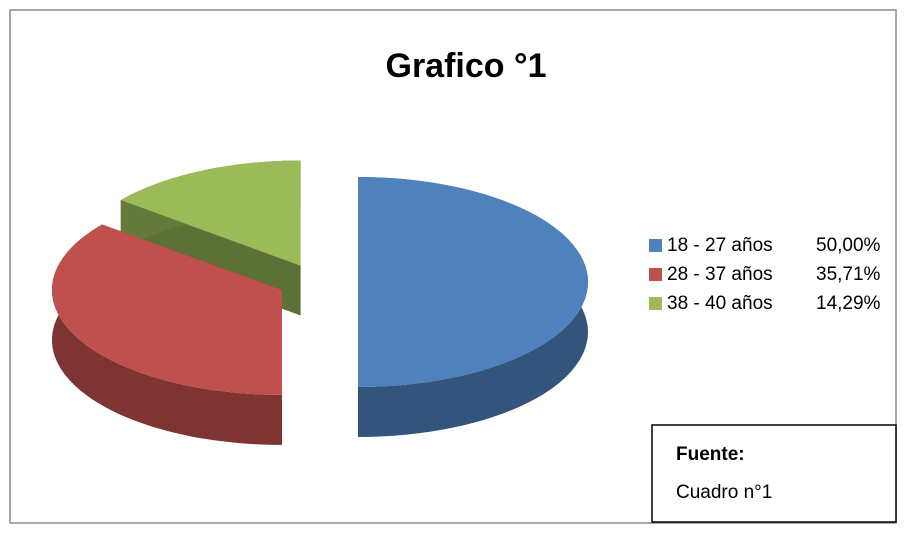 The height and width of the screenshot is (536, 906). Describe the element at coordinates (720, 303) in the screenshot. I see `legend-label: 38 - 40 años` at that location.